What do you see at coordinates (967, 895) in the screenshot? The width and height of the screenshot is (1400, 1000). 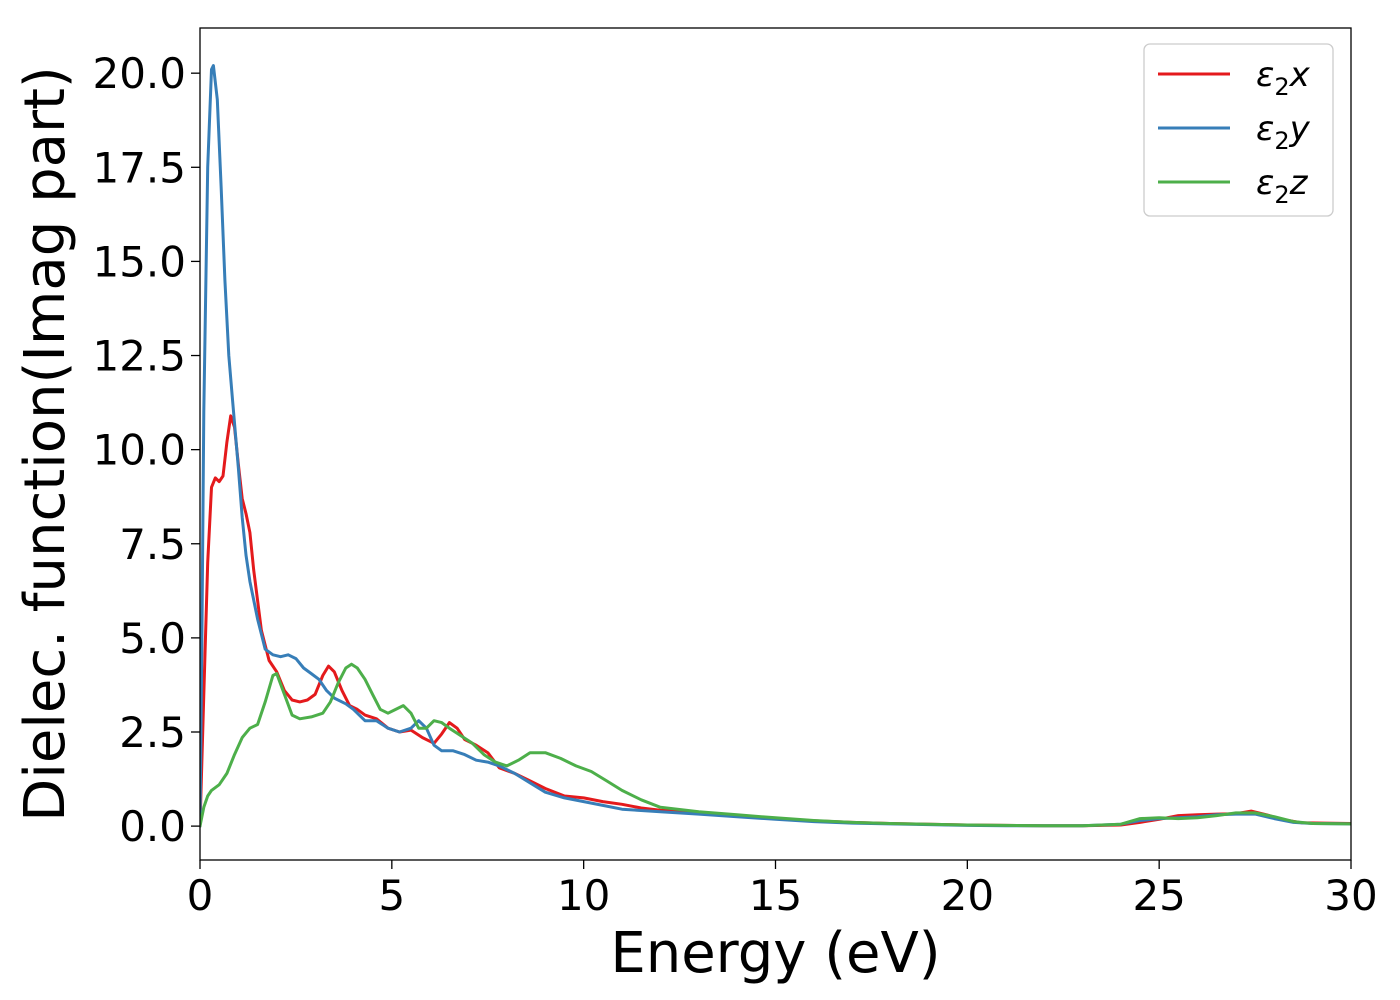 I see `x-tick-label: 20` at bounding box center [967, 895].